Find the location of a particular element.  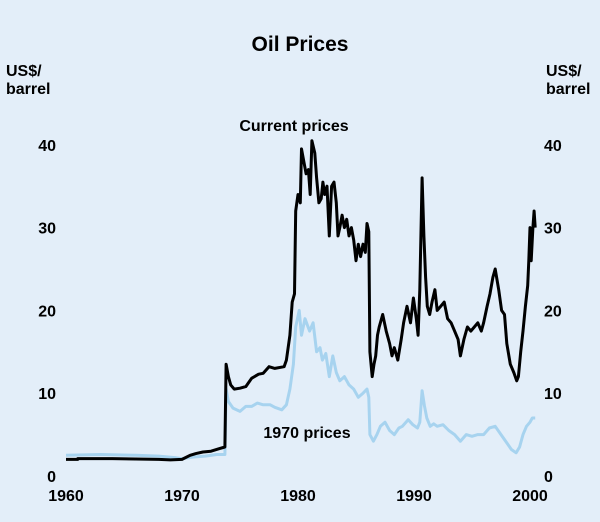

left-unit-label-line1: US$/ is located at coordinates (24, 71).